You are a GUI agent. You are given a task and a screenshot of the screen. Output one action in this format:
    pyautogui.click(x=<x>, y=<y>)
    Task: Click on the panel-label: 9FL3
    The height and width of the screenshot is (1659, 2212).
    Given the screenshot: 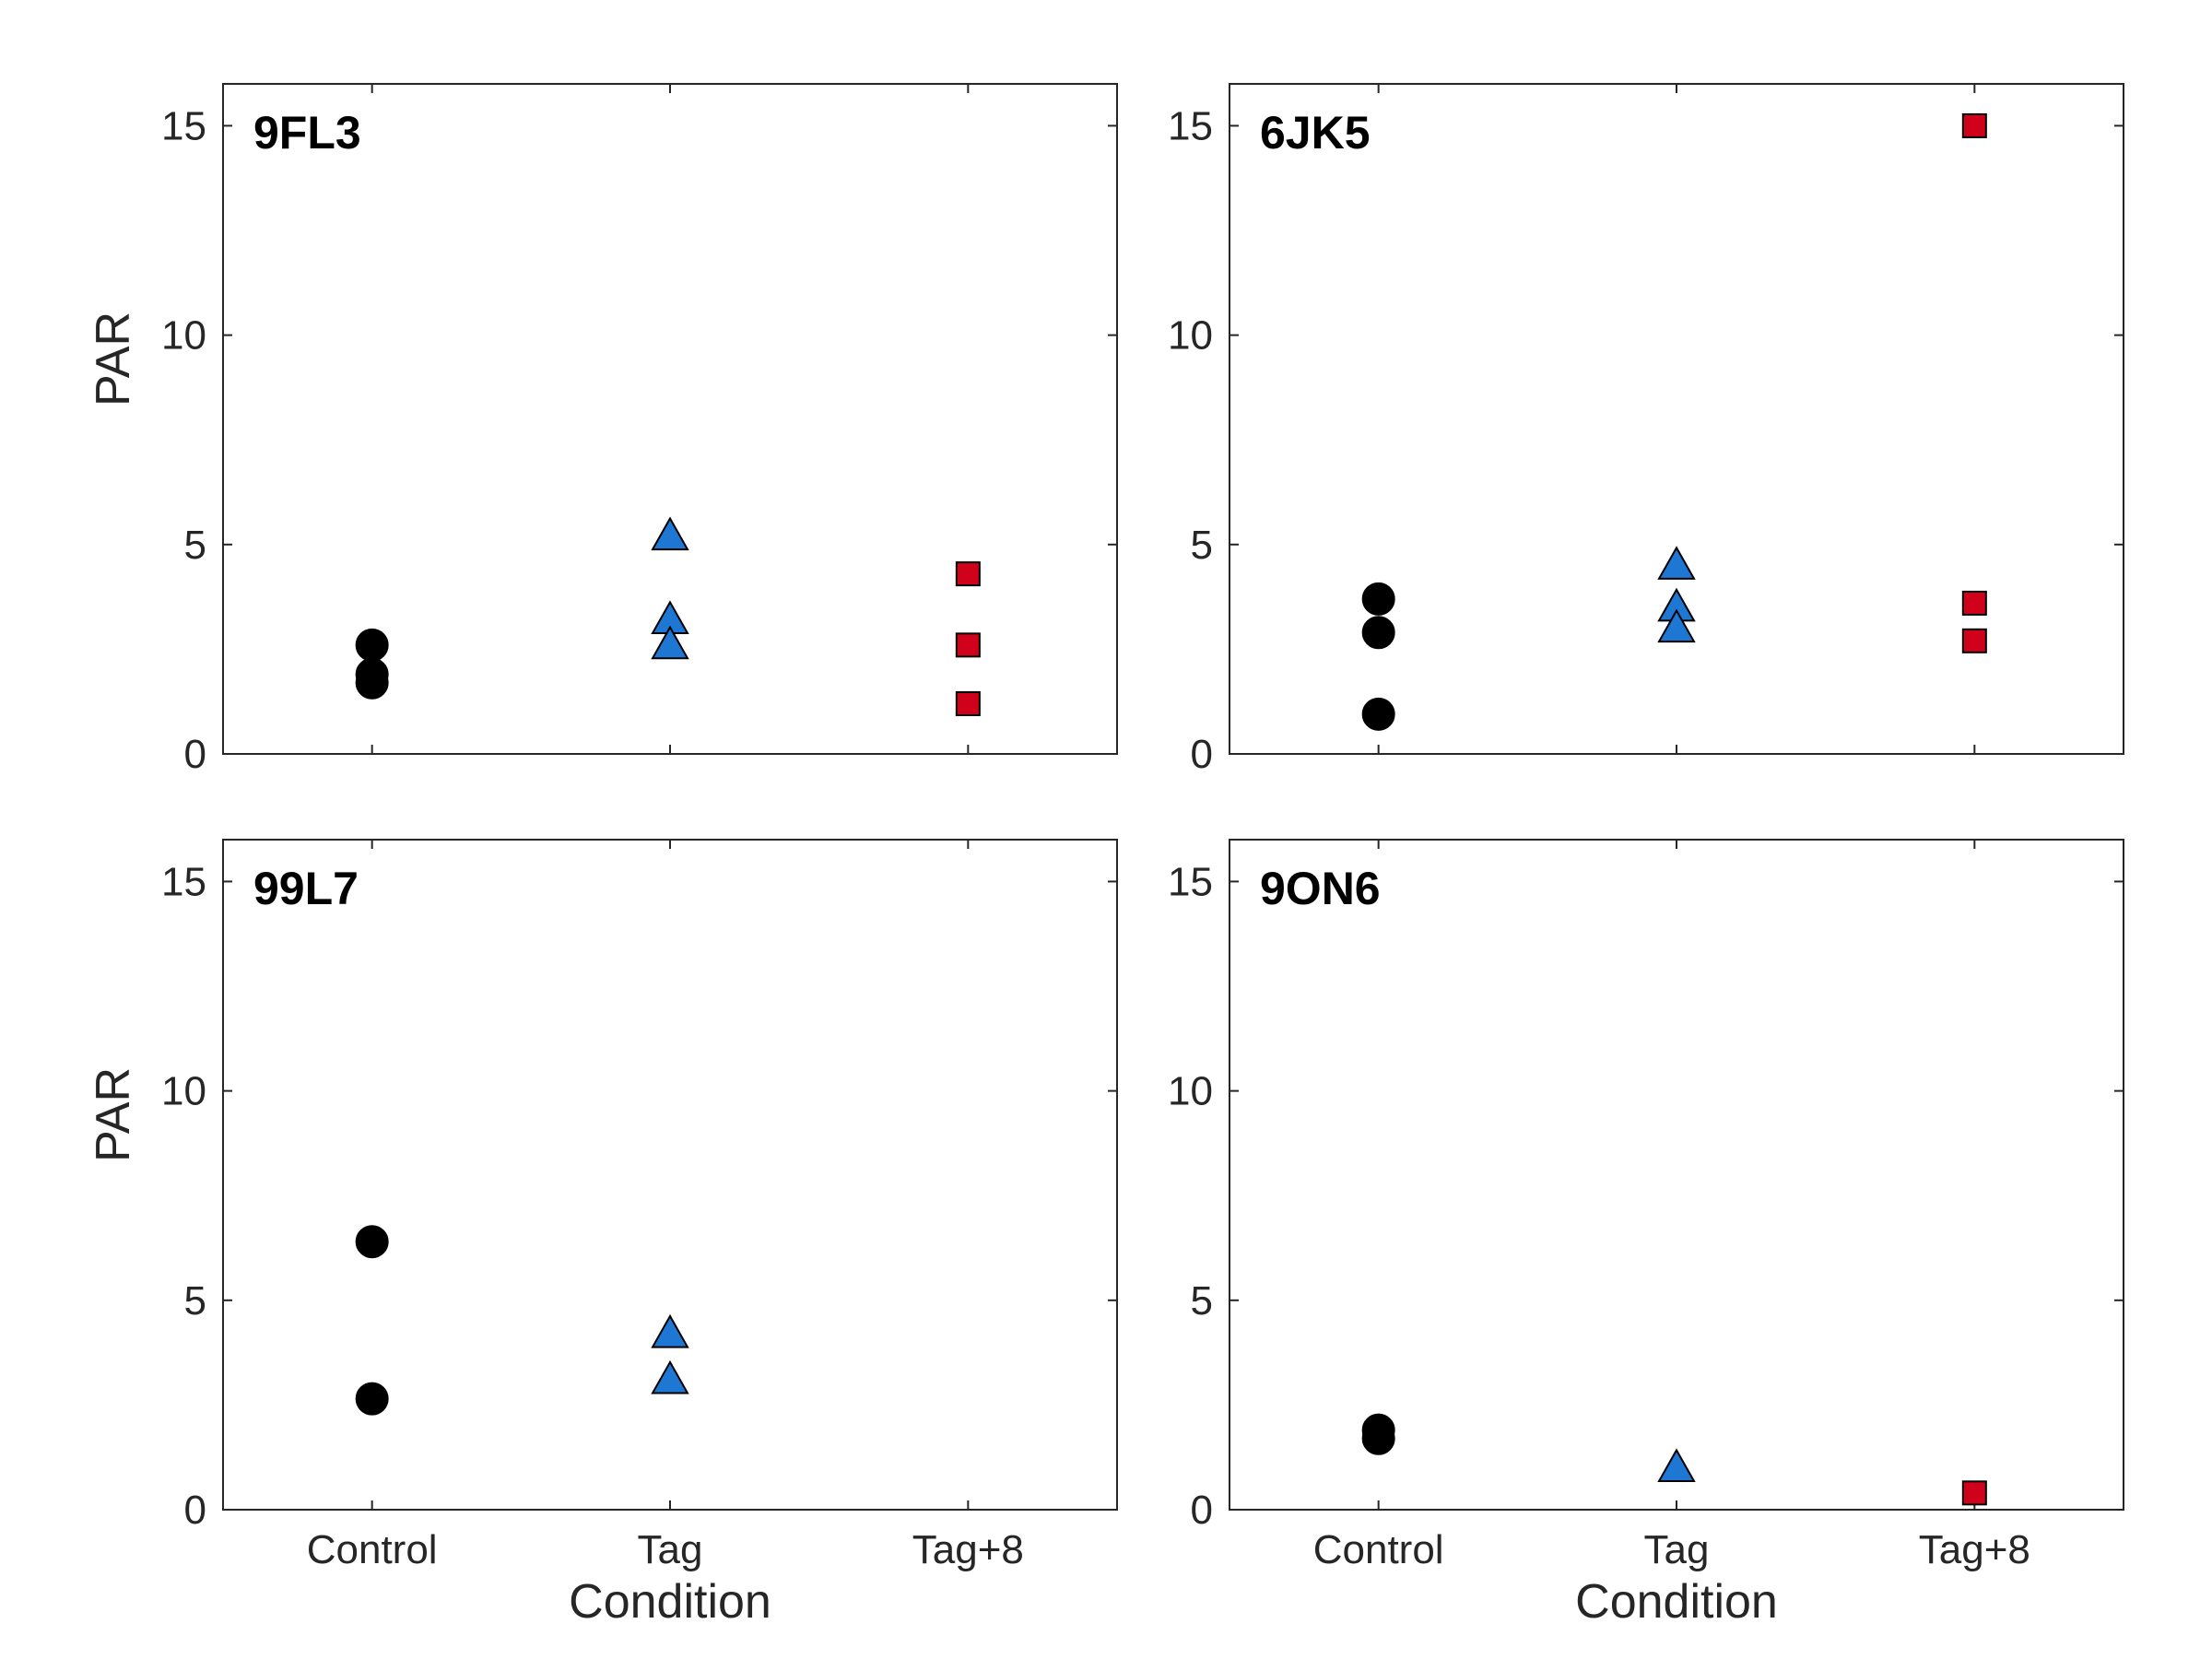 What is the action you would take?
    pyautogui.click(x=307, y=133)
    